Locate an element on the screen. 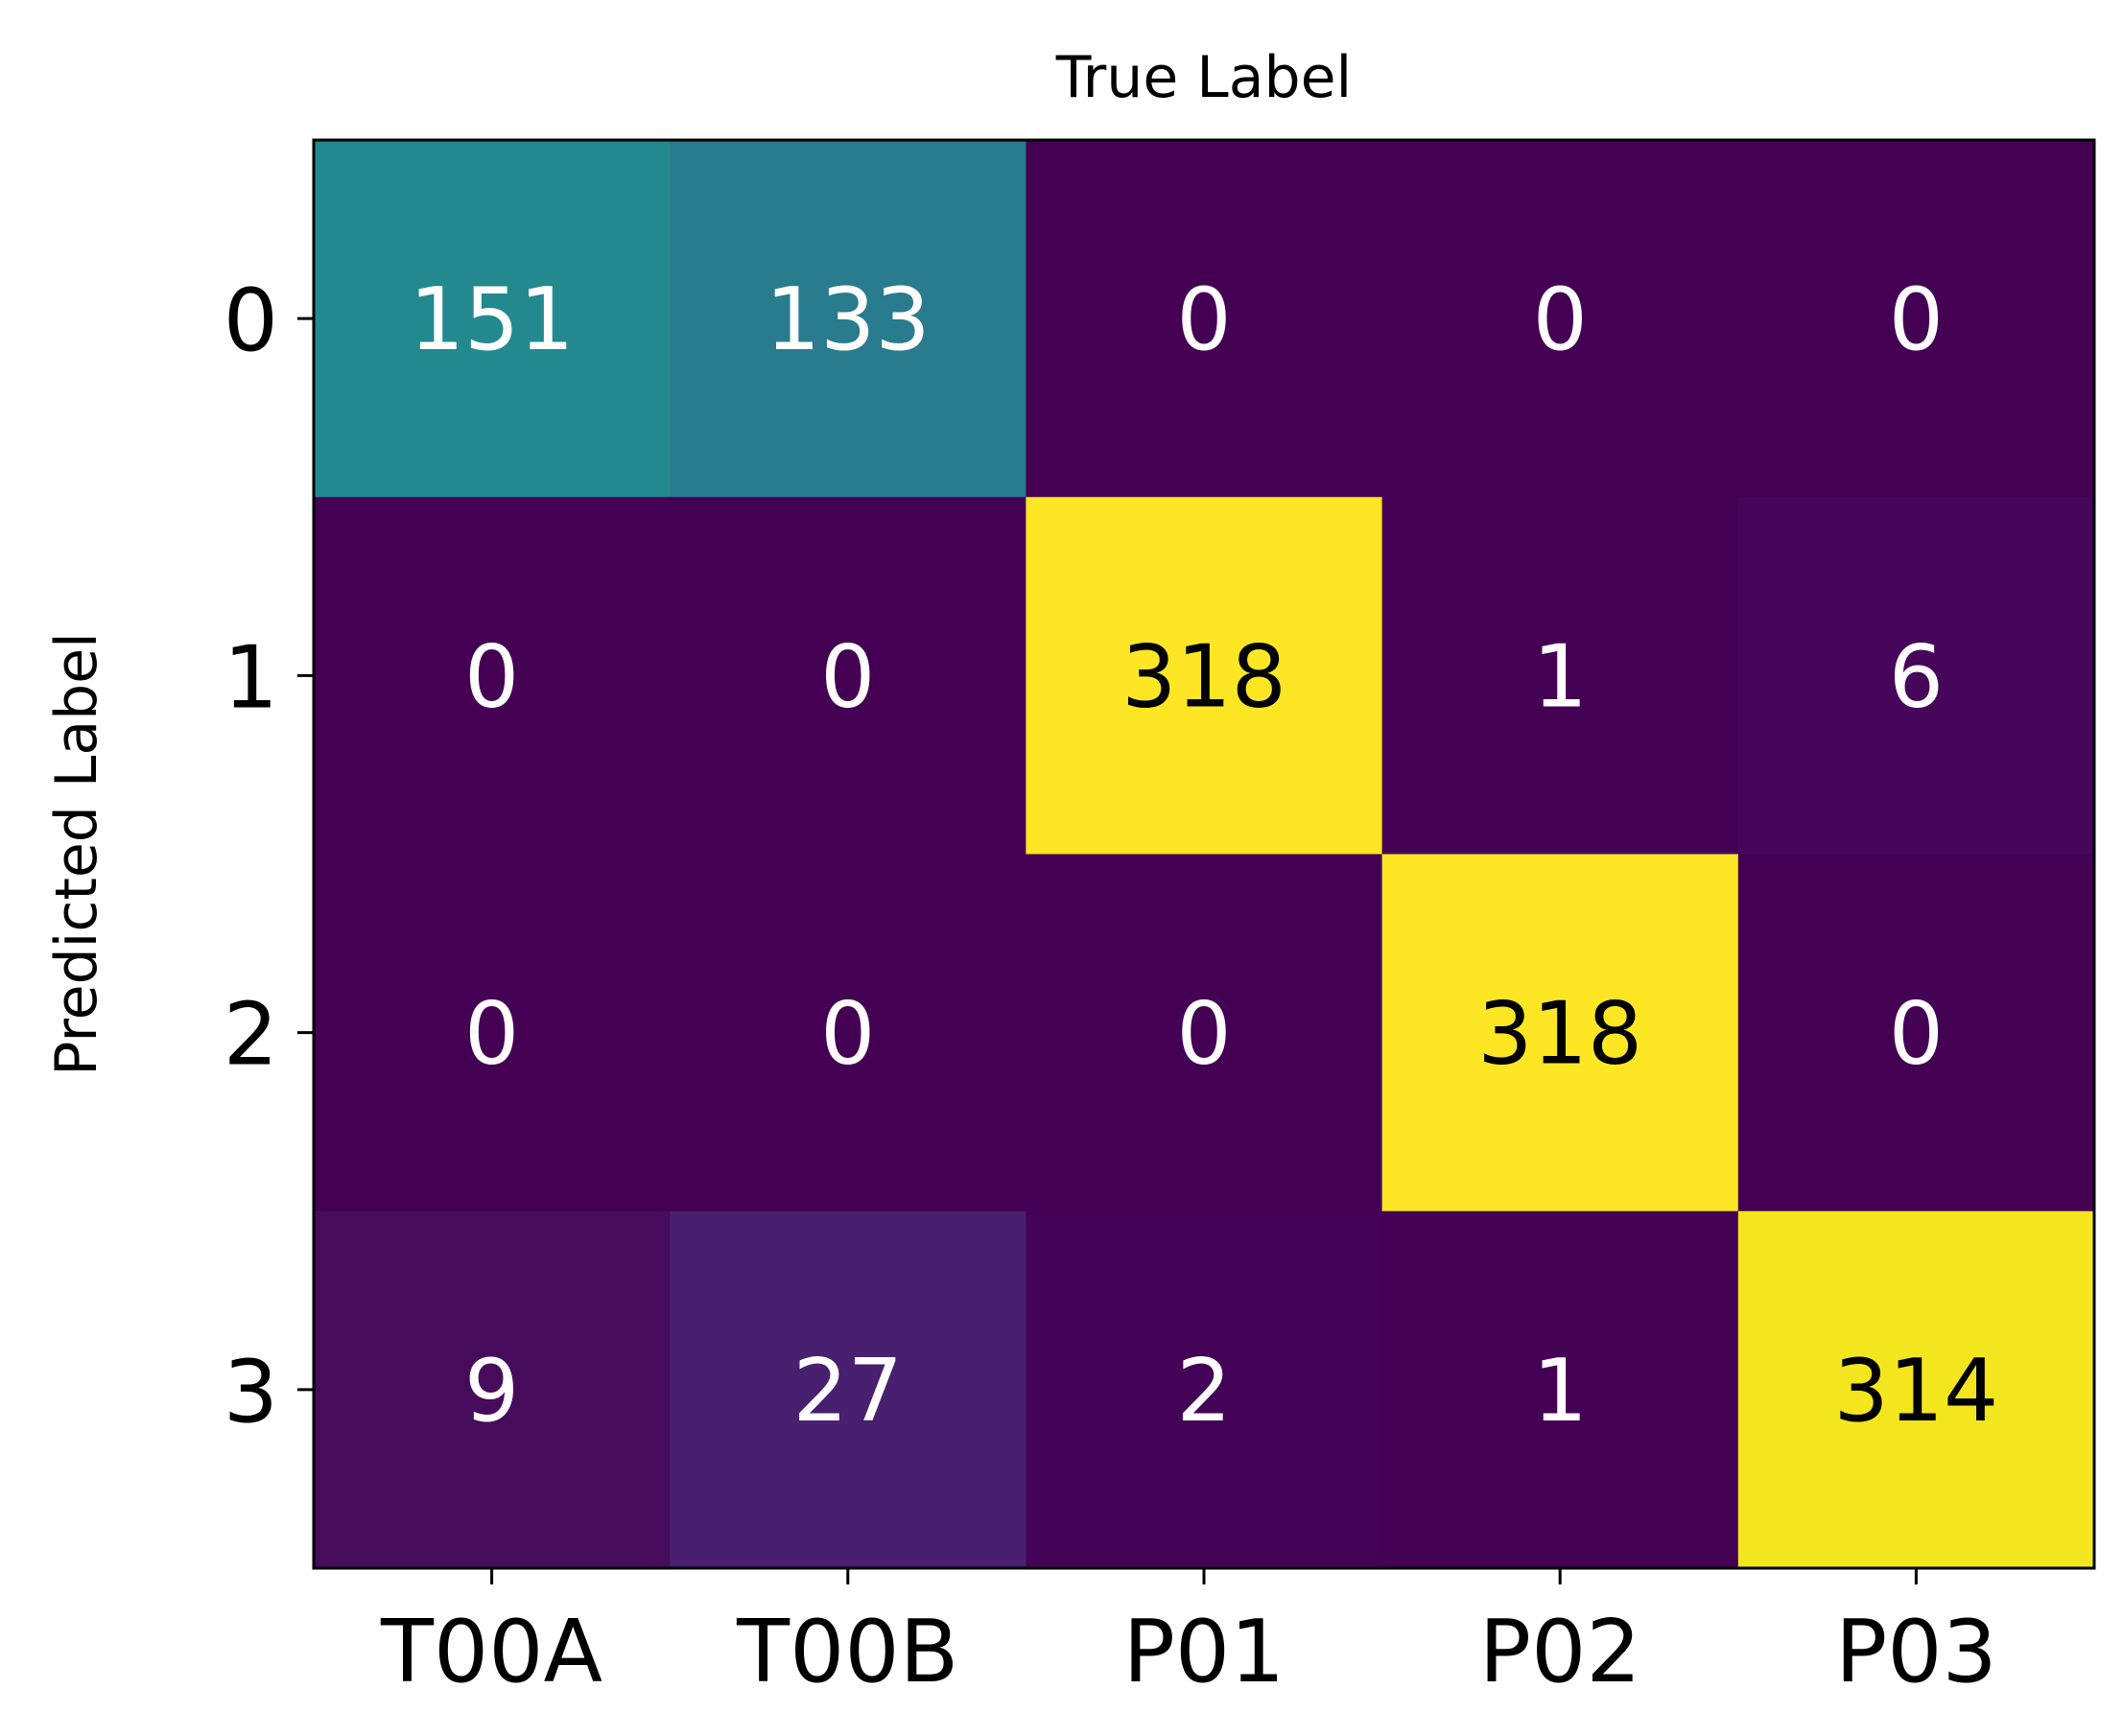 Image resolution: width=2123 pixels, height=1736 pixels. cell-value-label: 6 is located at coordinates (1916, 676).